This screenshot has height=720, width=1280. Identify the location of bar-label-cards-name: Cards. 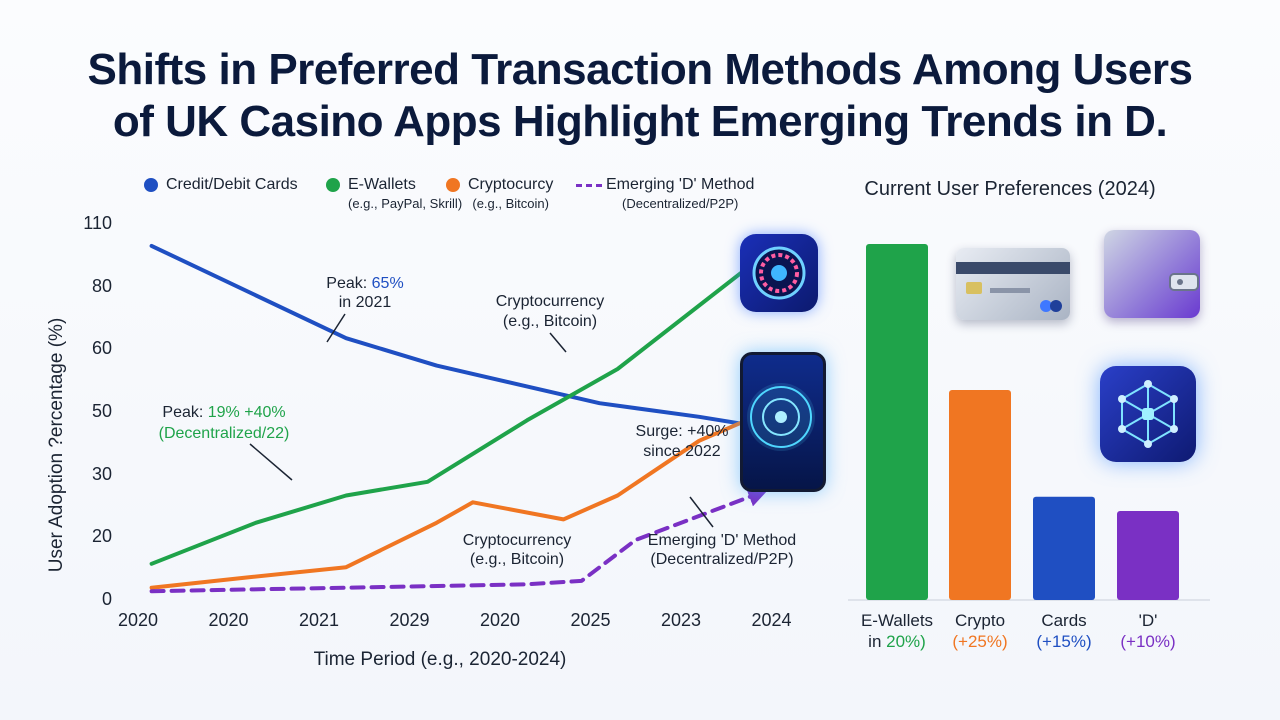
(1064, 620).